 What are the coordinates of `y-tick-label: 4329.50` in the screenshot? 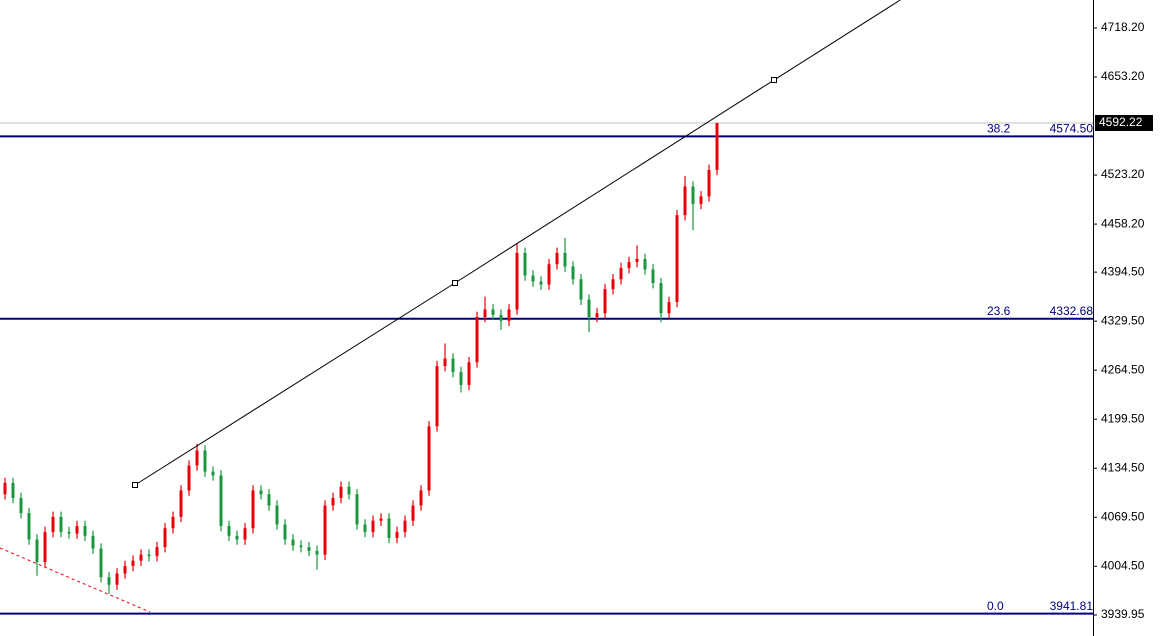 It's located at (1123, 320).